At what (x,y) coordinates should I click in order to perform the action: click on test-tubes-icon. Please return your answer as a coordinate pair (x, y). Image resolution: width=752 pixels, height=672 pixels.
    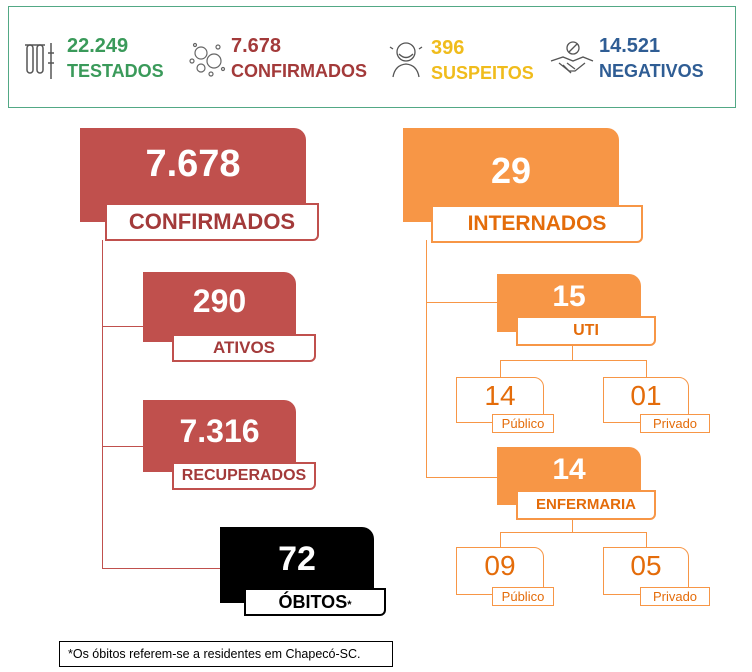
    Looking at the image, I should click on (41, 63).